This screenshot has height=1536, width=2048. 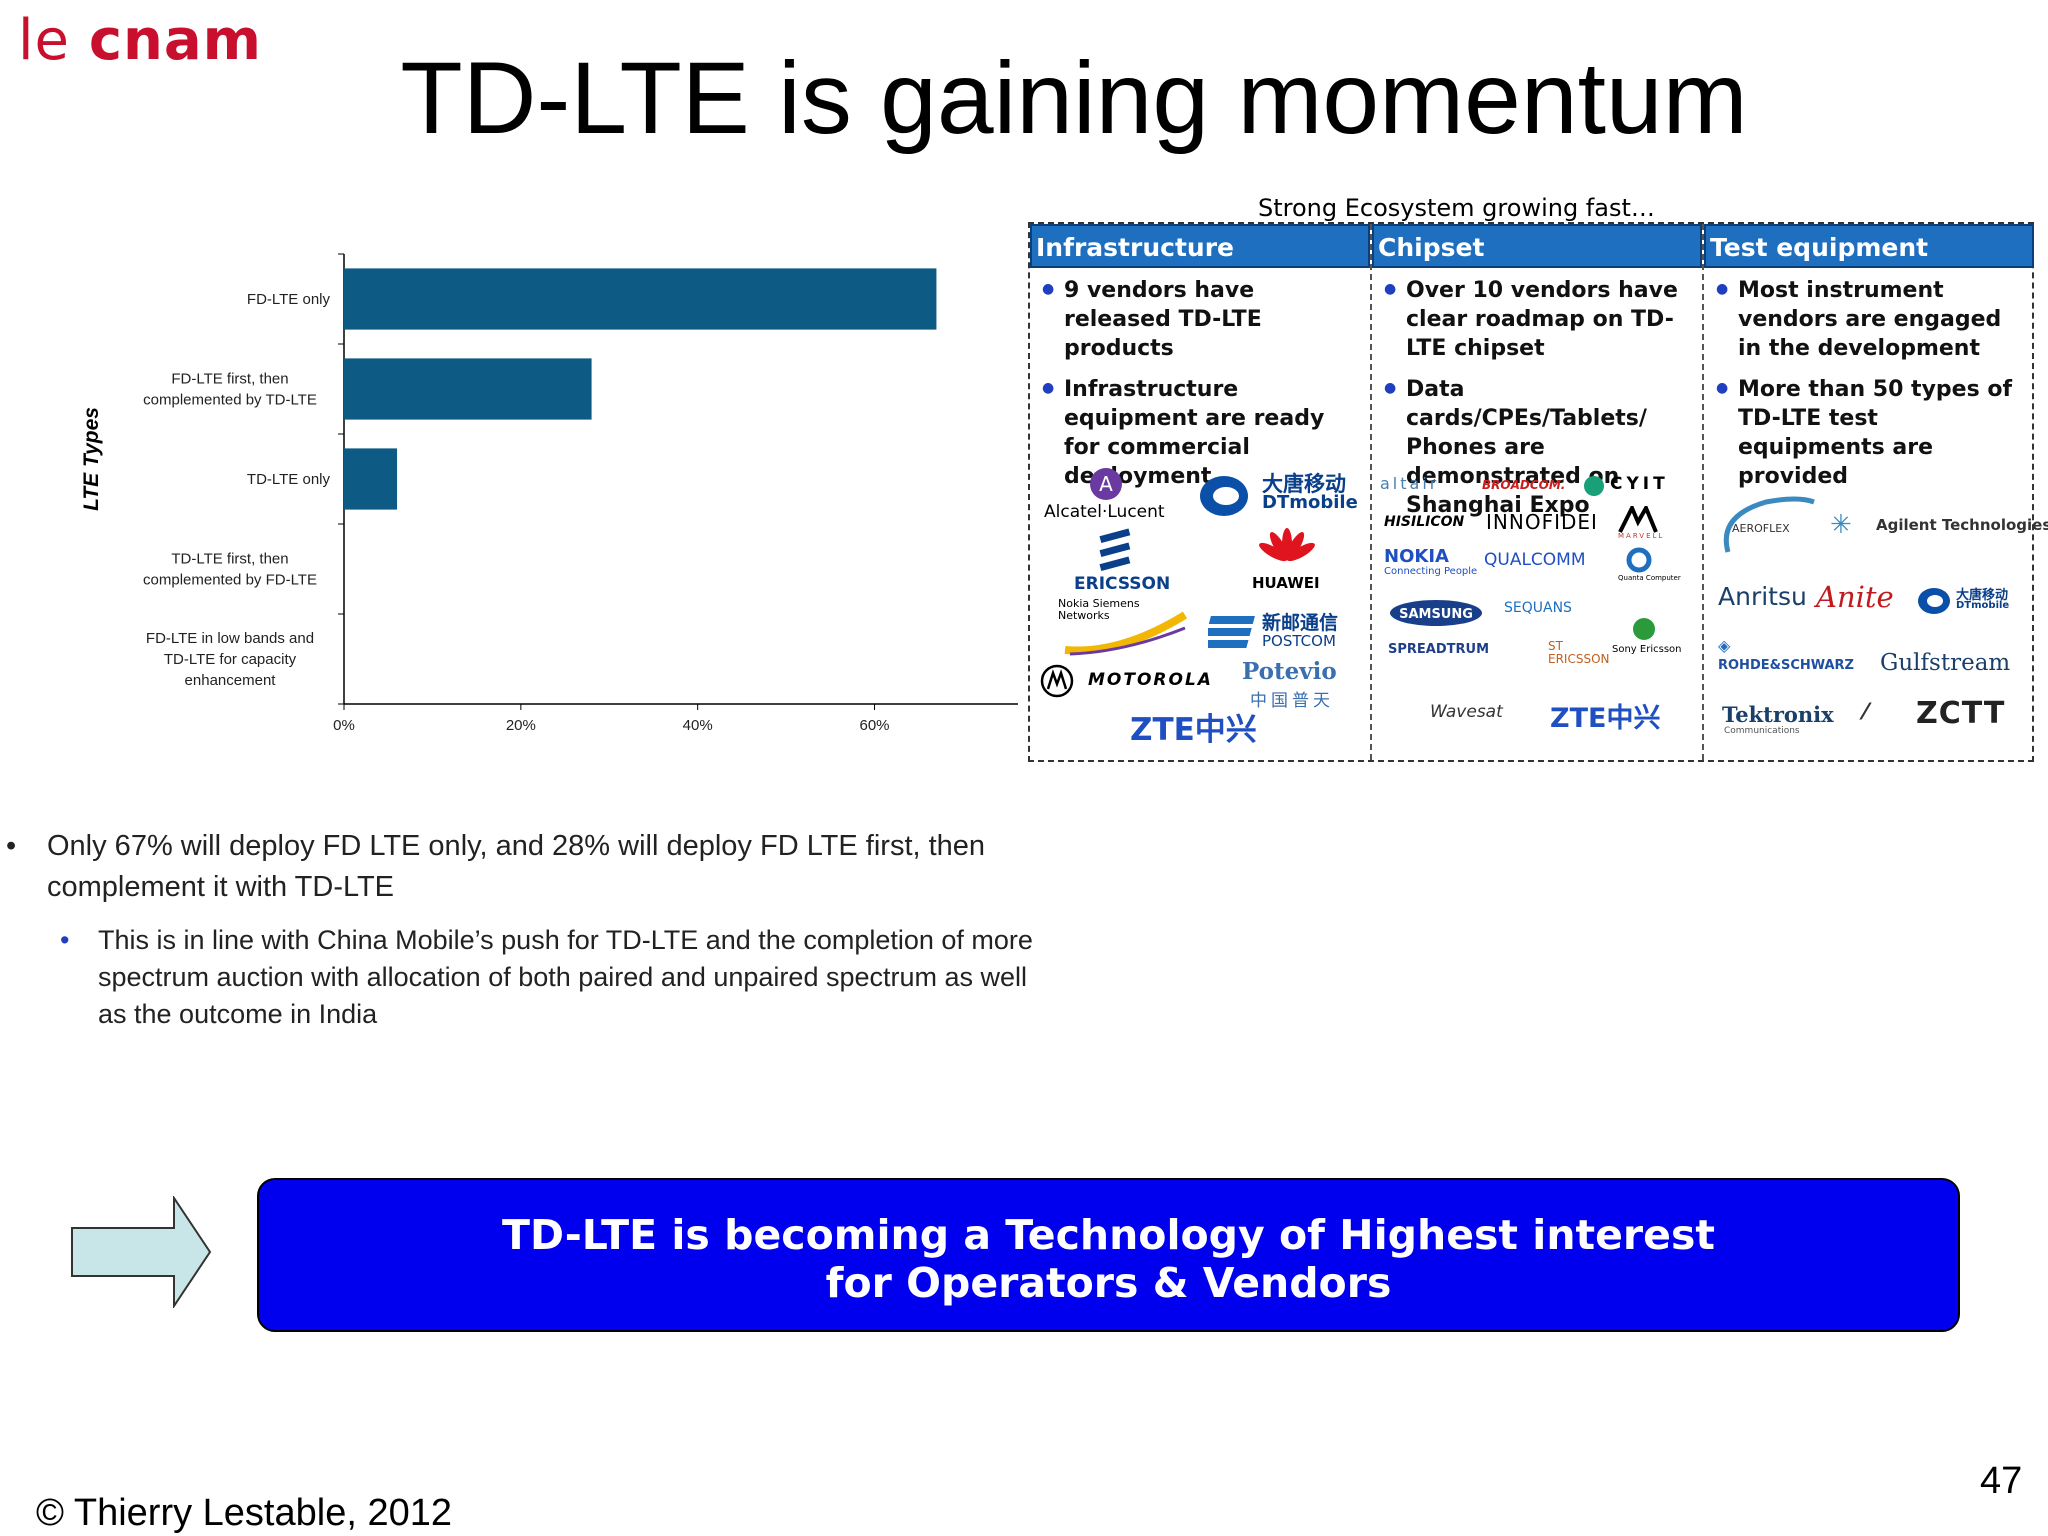 What do you see at coordinates (1605, 718) in the screenshot?
I see `zte-chipset-logo: ZTE中兴` at bounding box center [1605, 718].